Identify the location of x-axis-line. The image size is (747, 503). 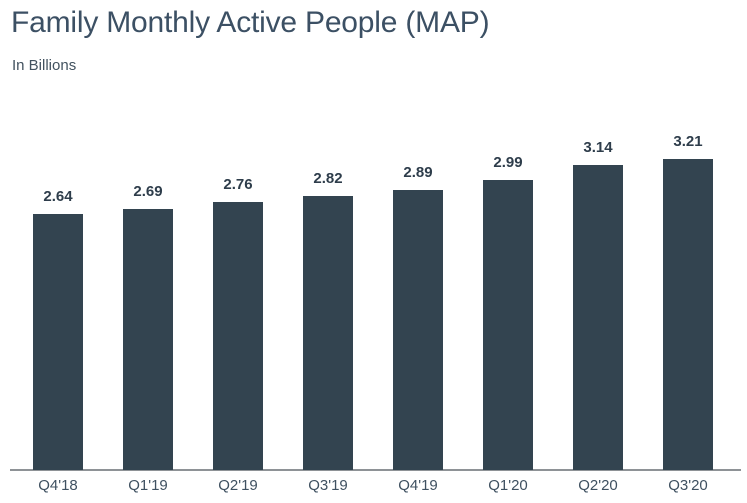
(375, 470).